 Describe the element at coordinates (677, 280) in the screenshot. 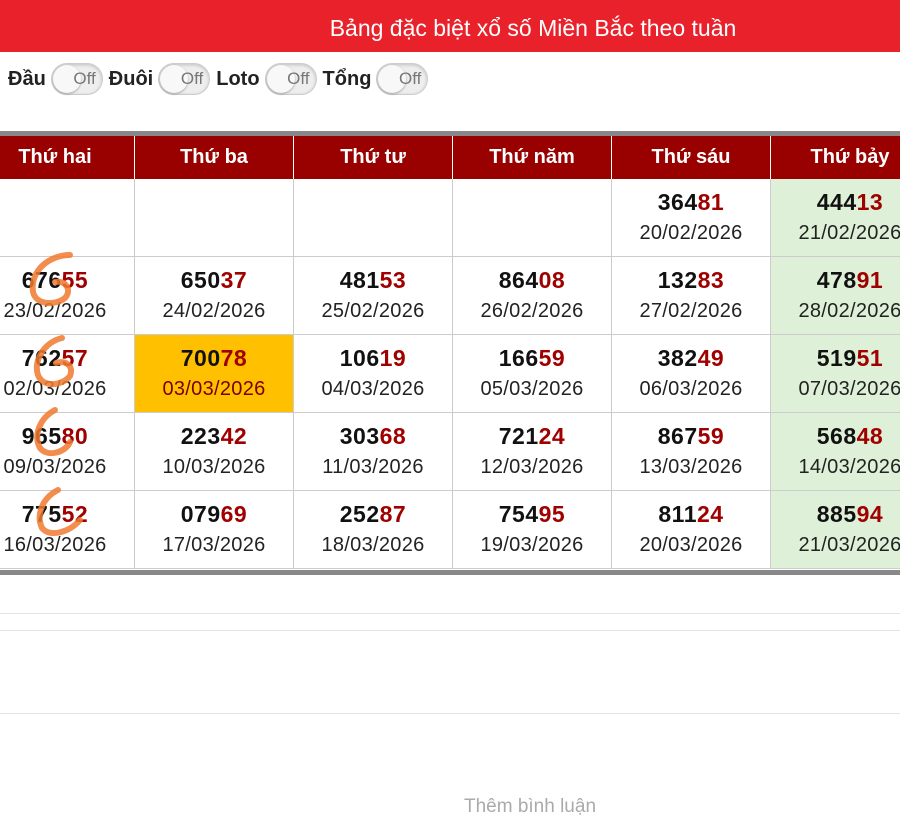

I see `number-head: 132` at that location.